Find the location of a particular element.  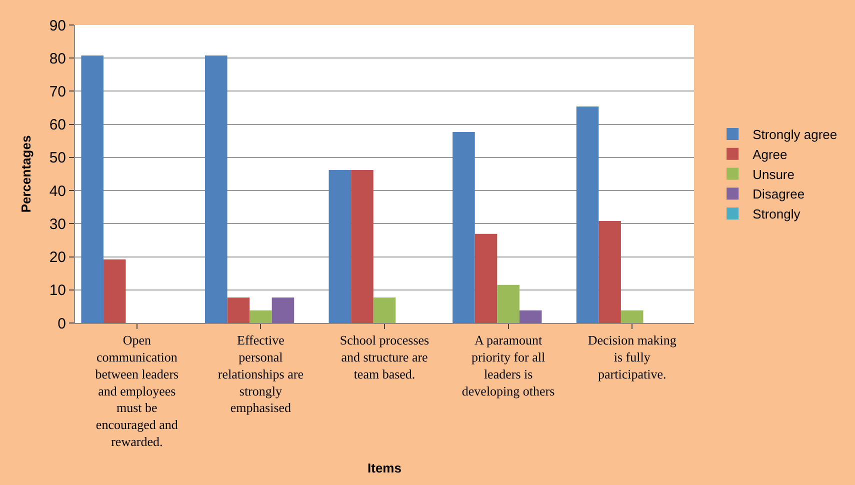

y-tick-label: 10 is located at coordinates (57, 291).